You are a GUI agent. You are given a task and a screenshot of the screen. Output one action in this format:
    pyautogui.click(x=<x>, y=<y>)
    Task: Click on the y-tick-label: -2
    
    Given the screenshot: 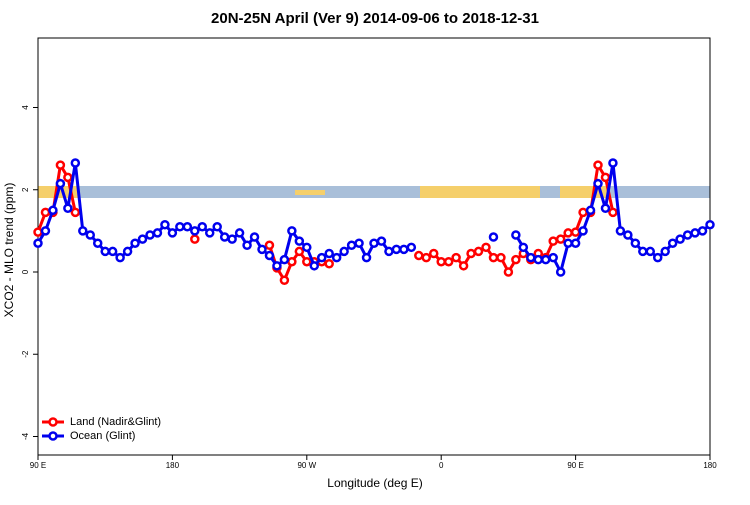 What is the action you would take?
    pyautogui.click(x=25, y=354)
    